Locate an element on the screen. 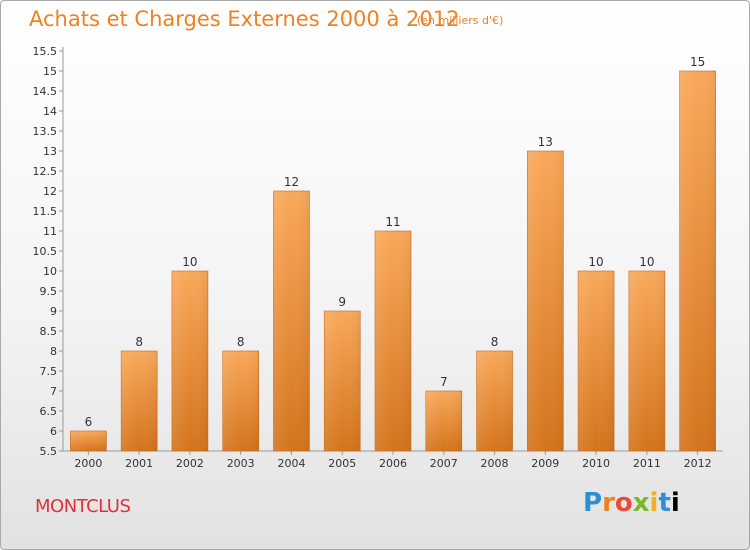 The image size is (750, 550). x-tick-label: 2011 is located at coordinates (647, 463).